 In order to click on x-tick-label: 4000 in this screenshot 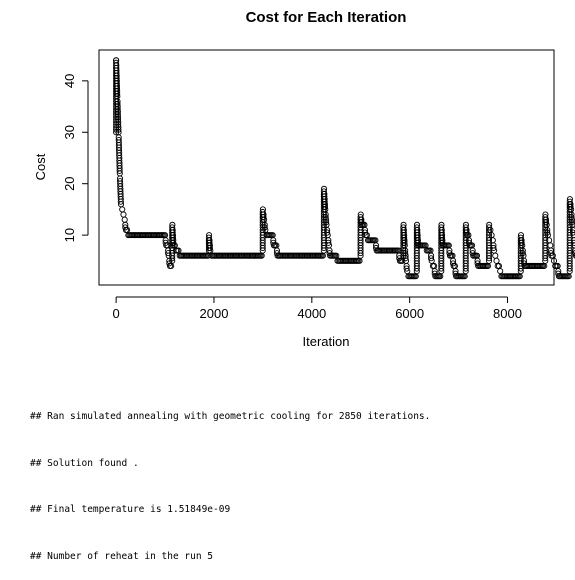, I will do `click(311, 313)`.